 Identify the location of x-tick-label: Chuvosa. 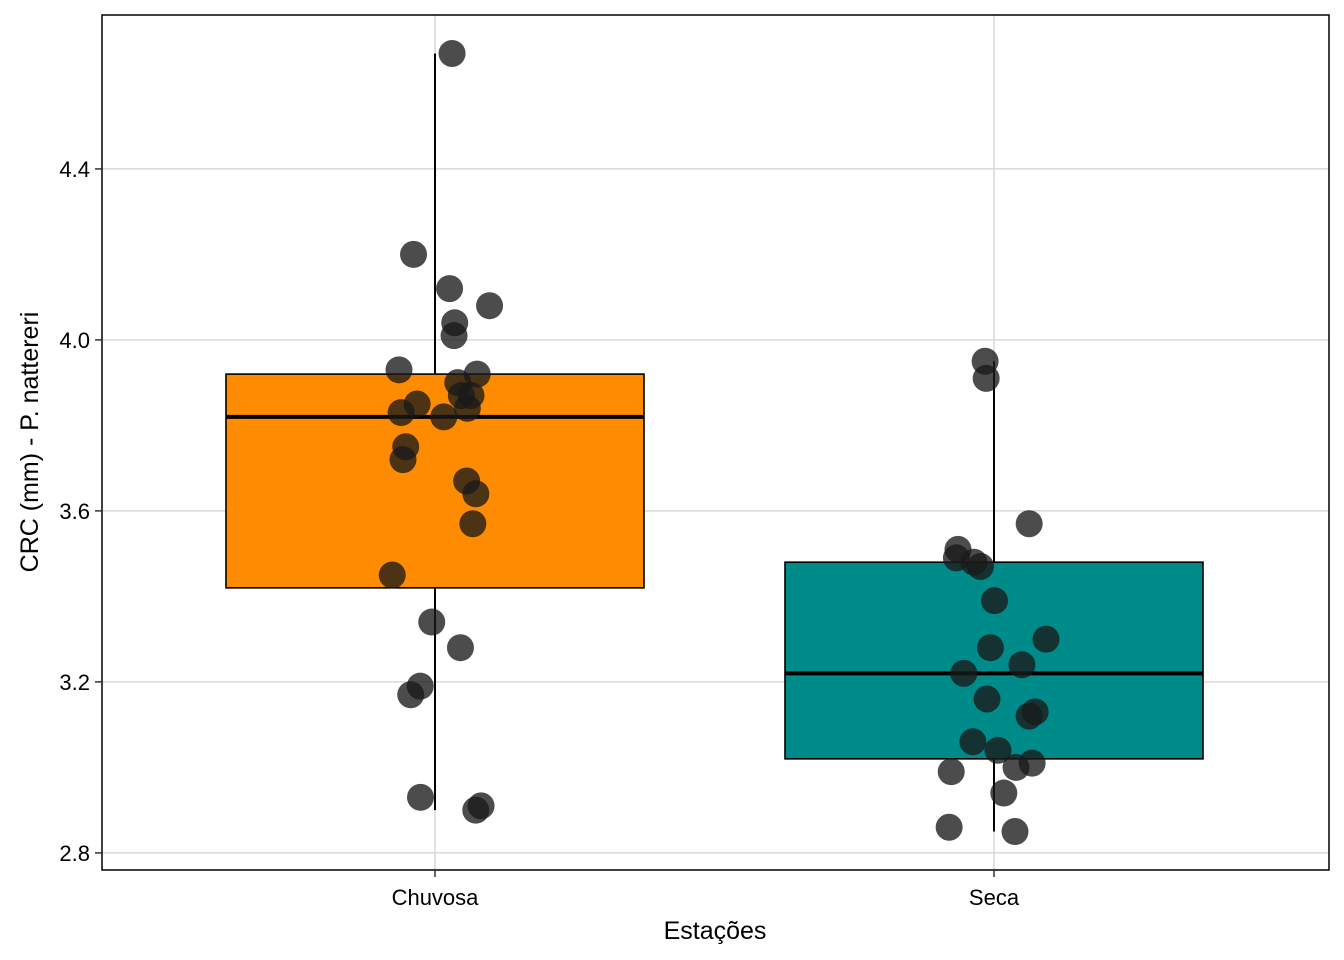
(436, 897).